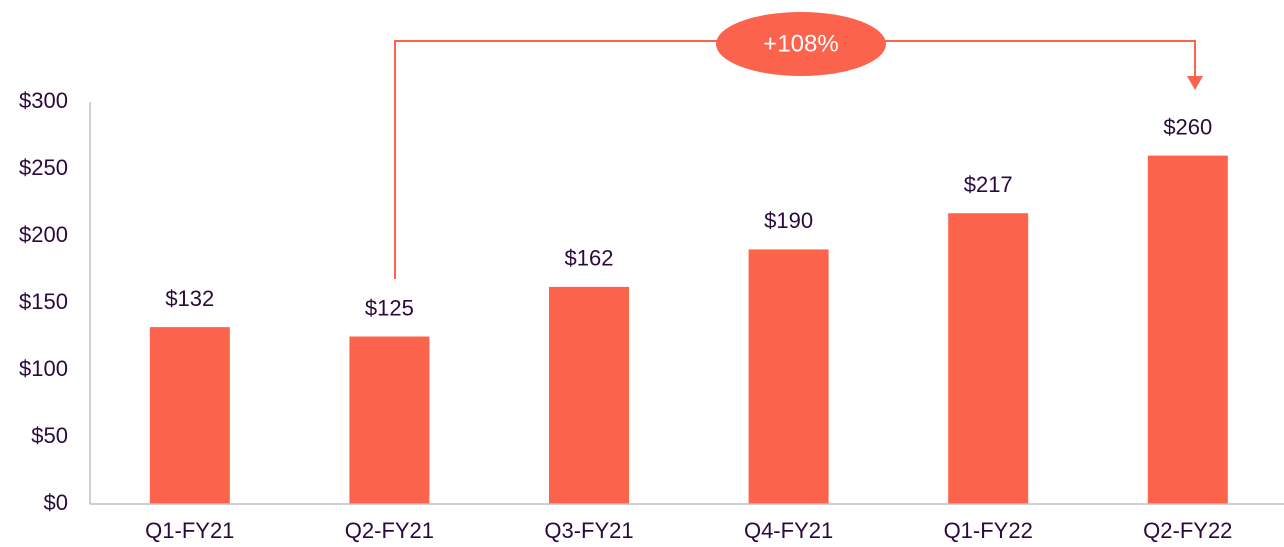 This screenshot has height=547, width=1284. Describe the element at coordinates (589, 258) in the screenshot. I see `value-label: $162` at that location.